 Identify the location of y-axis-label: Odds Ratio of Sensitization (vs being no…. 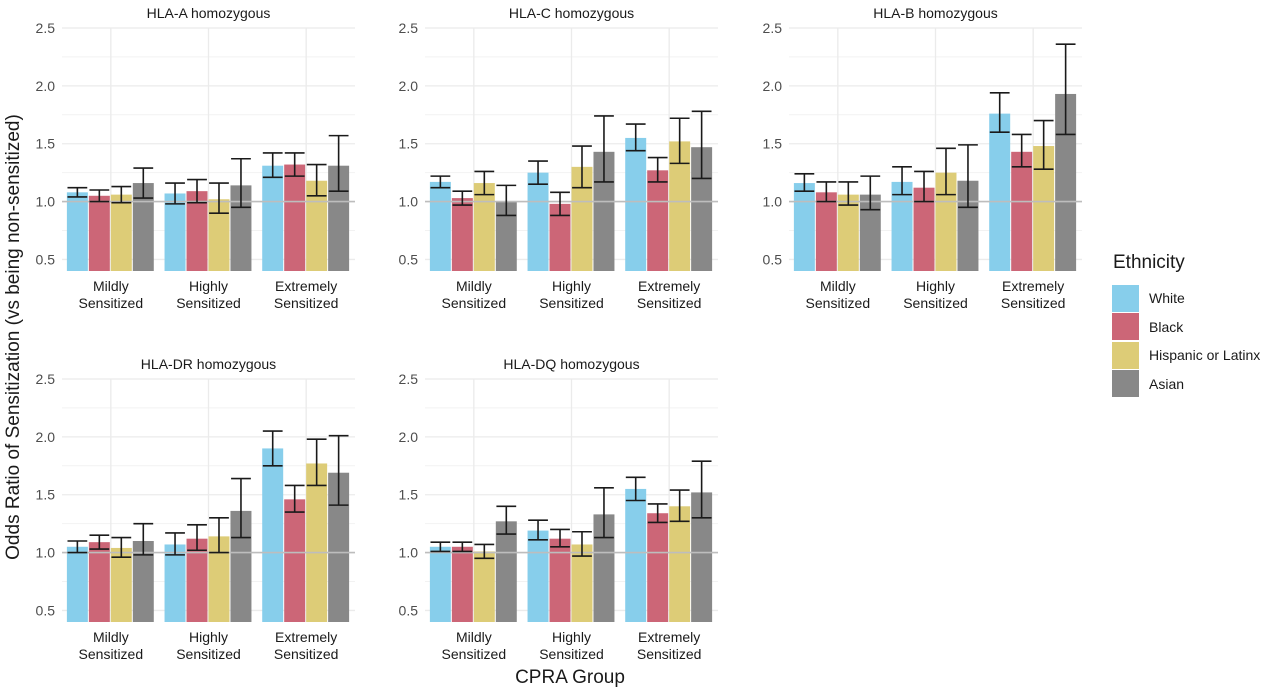
(13, 337).